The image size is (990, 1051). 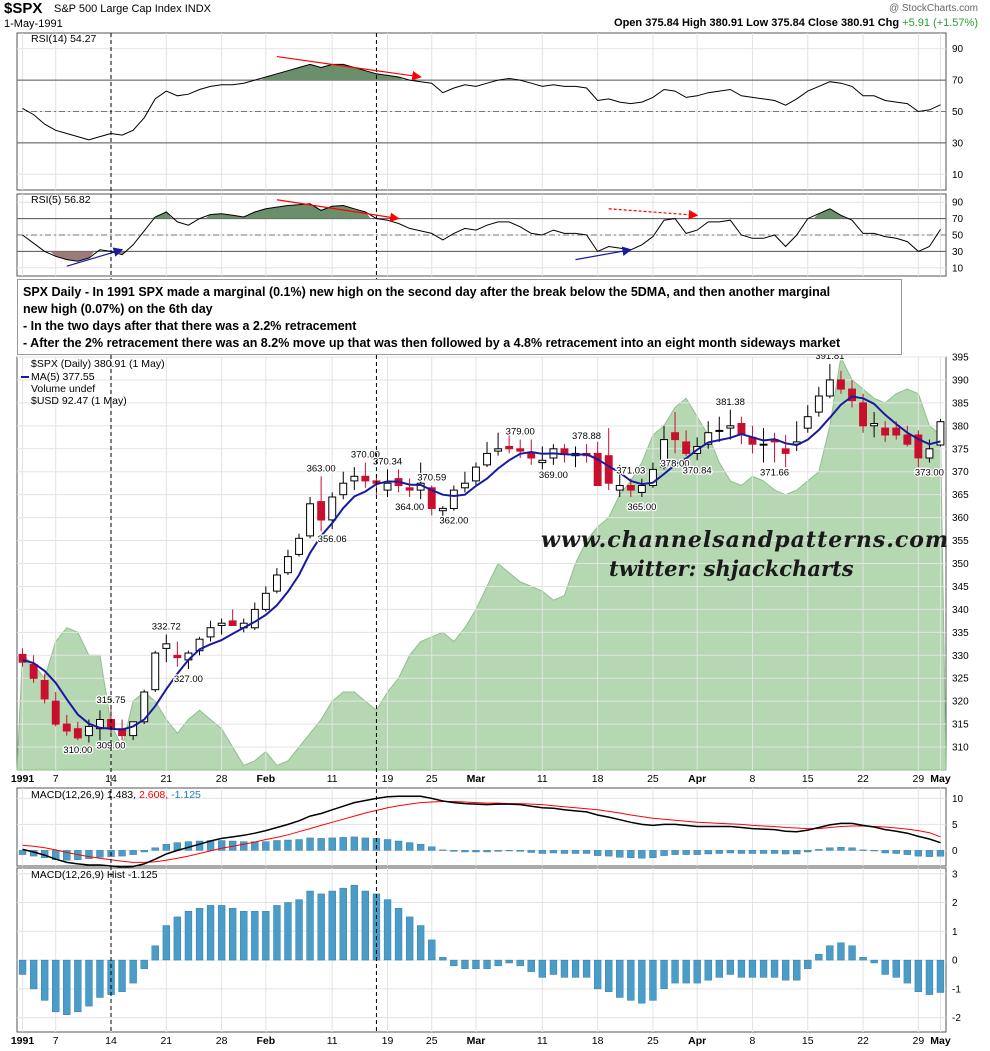 What do you see at coordinates (509, 79) in the screenshot?
I see `rsi14-overbought-fill` at bounding box center [509, 79].